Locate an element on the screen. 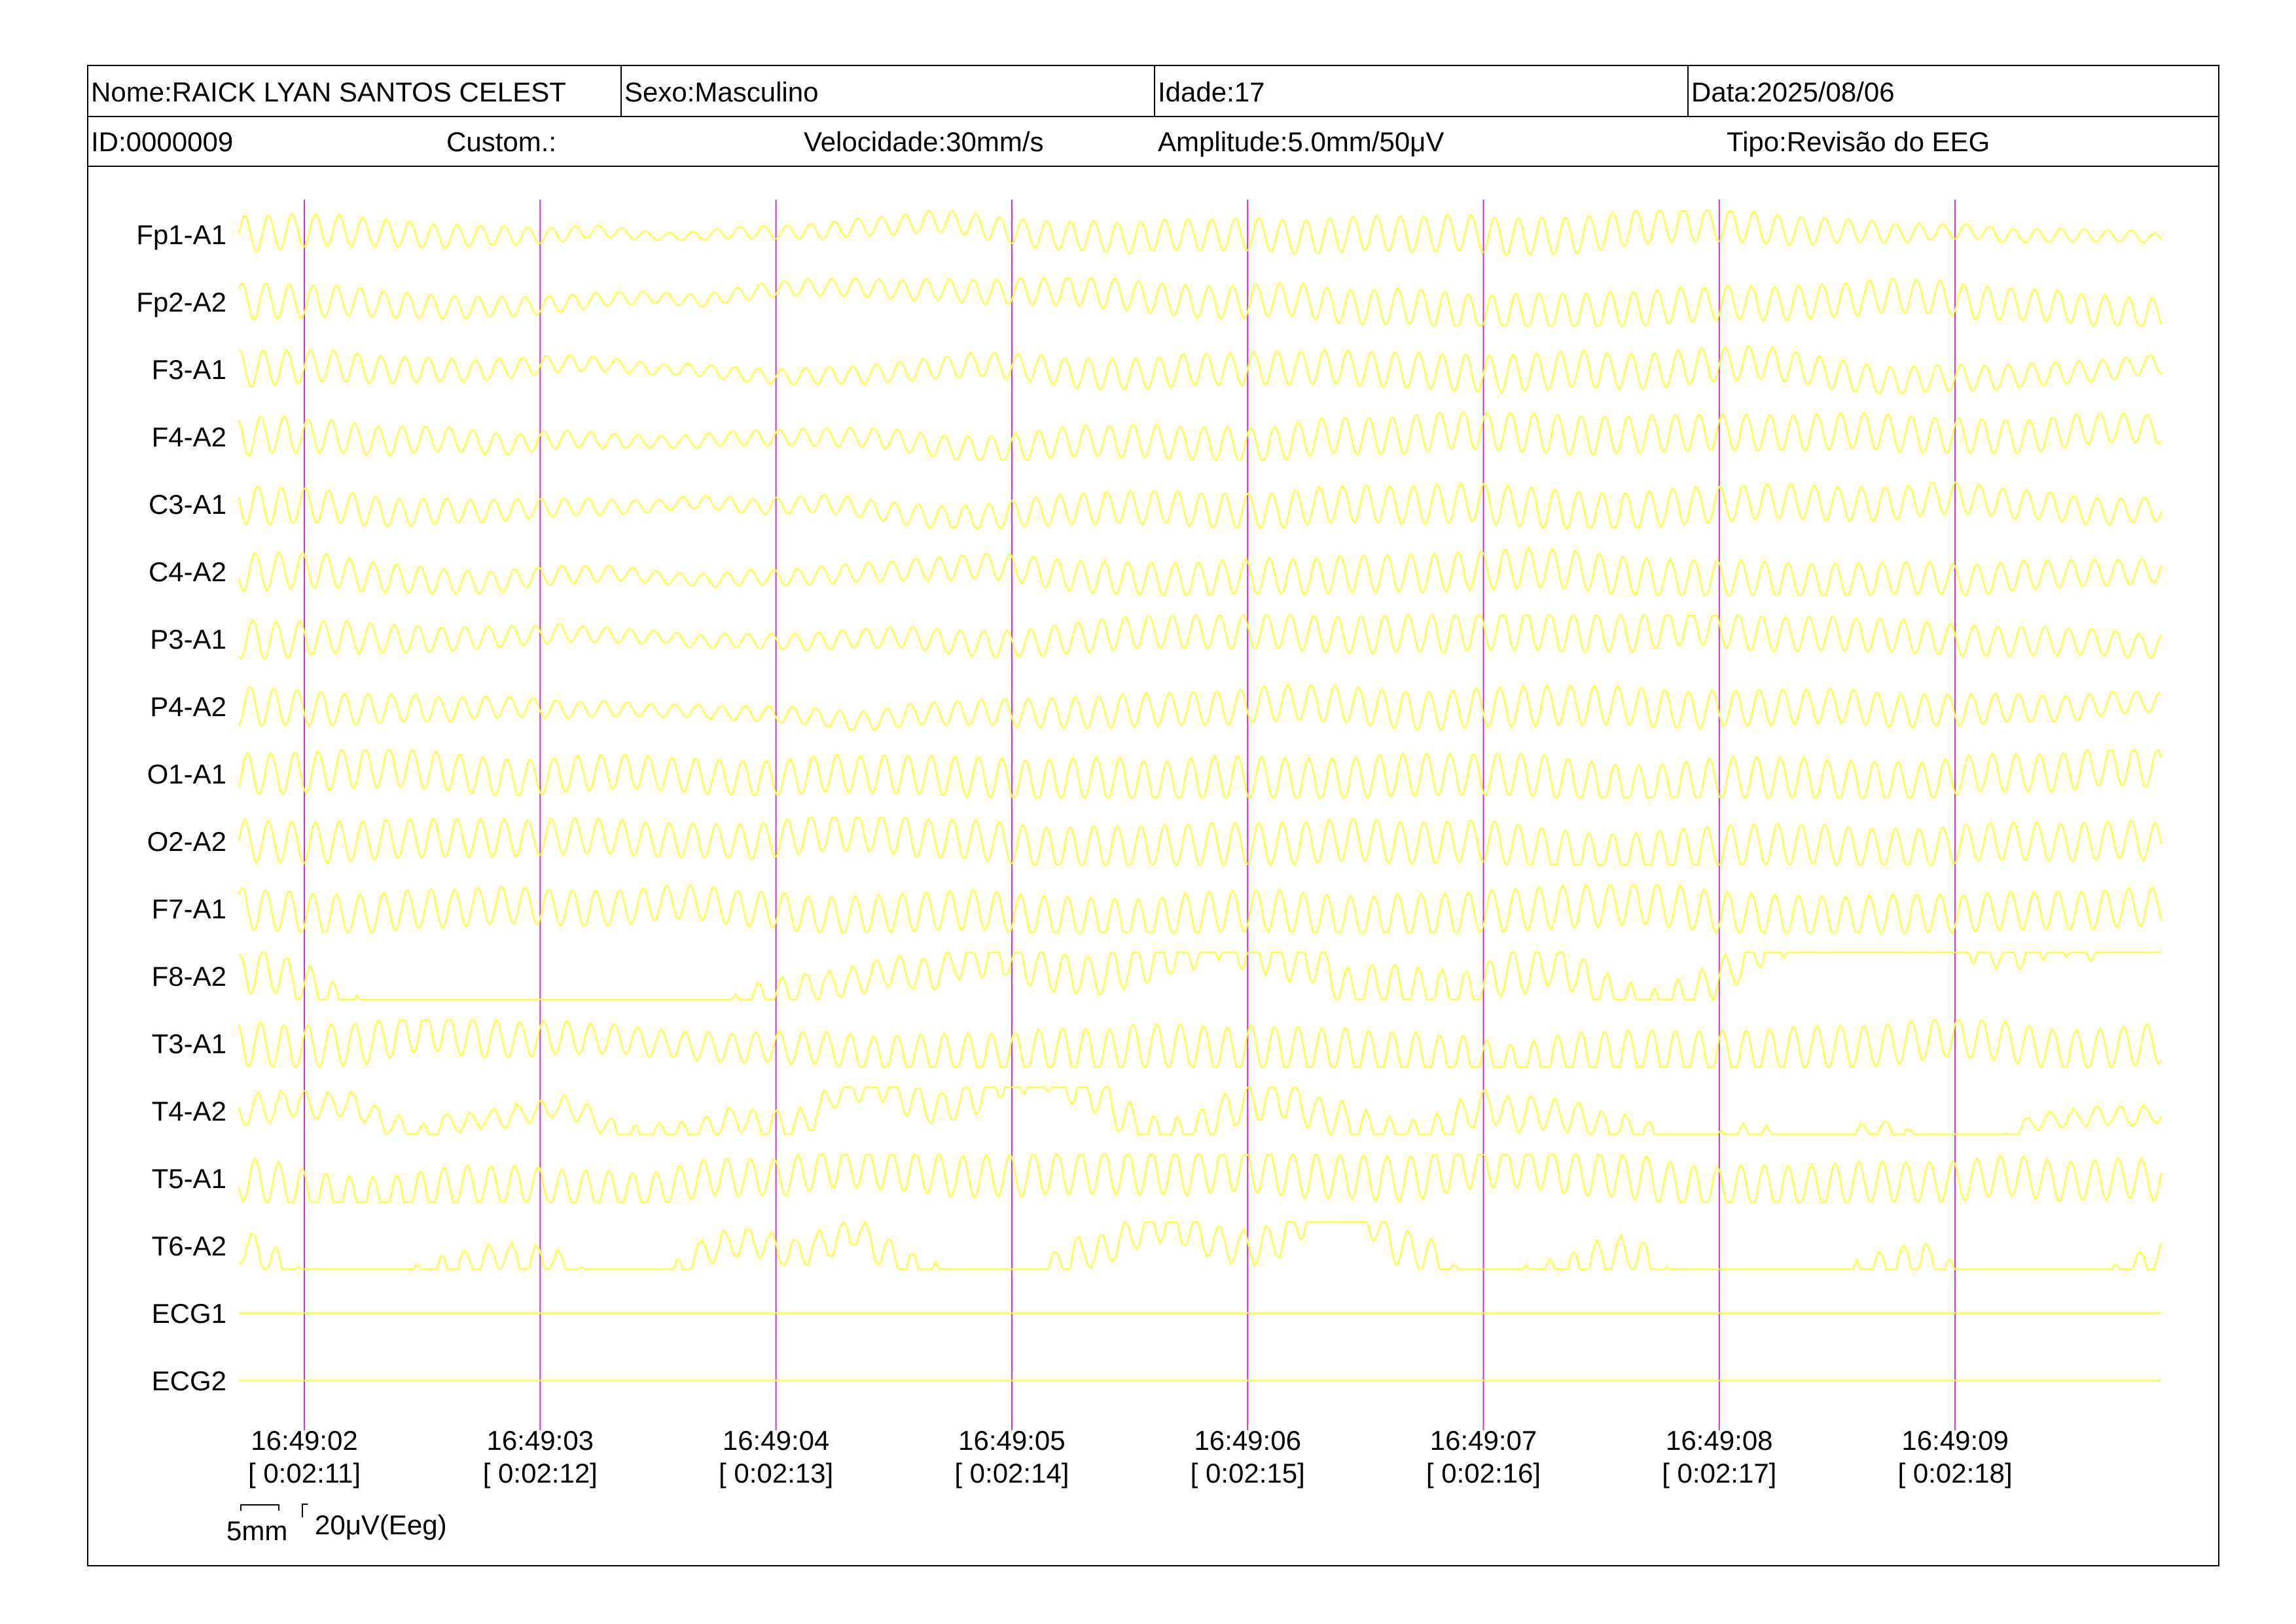  review-type: Tipo:Revisão do EEG is located at coordinates (1859, 141).